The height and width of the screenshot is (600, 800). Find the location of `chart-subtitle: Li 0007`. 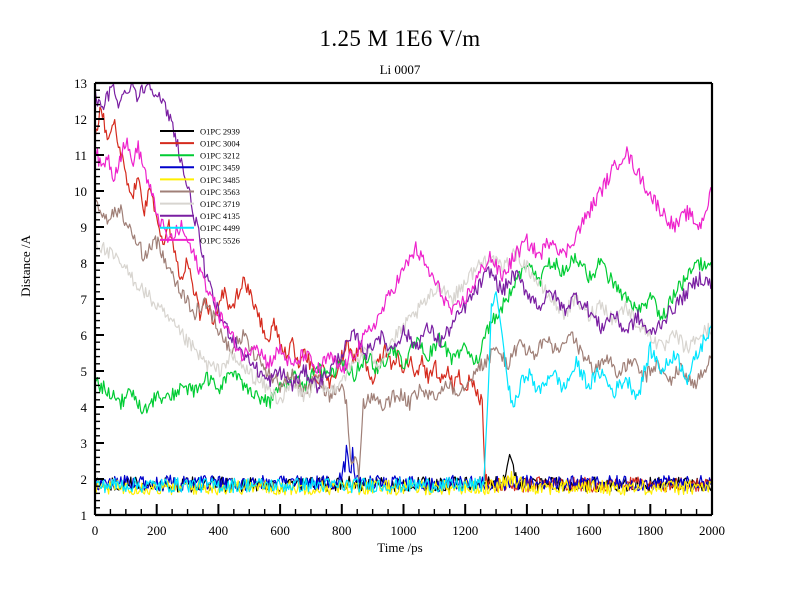

chart-subtitle: Li 0007 is located at coordinates (400, 69).